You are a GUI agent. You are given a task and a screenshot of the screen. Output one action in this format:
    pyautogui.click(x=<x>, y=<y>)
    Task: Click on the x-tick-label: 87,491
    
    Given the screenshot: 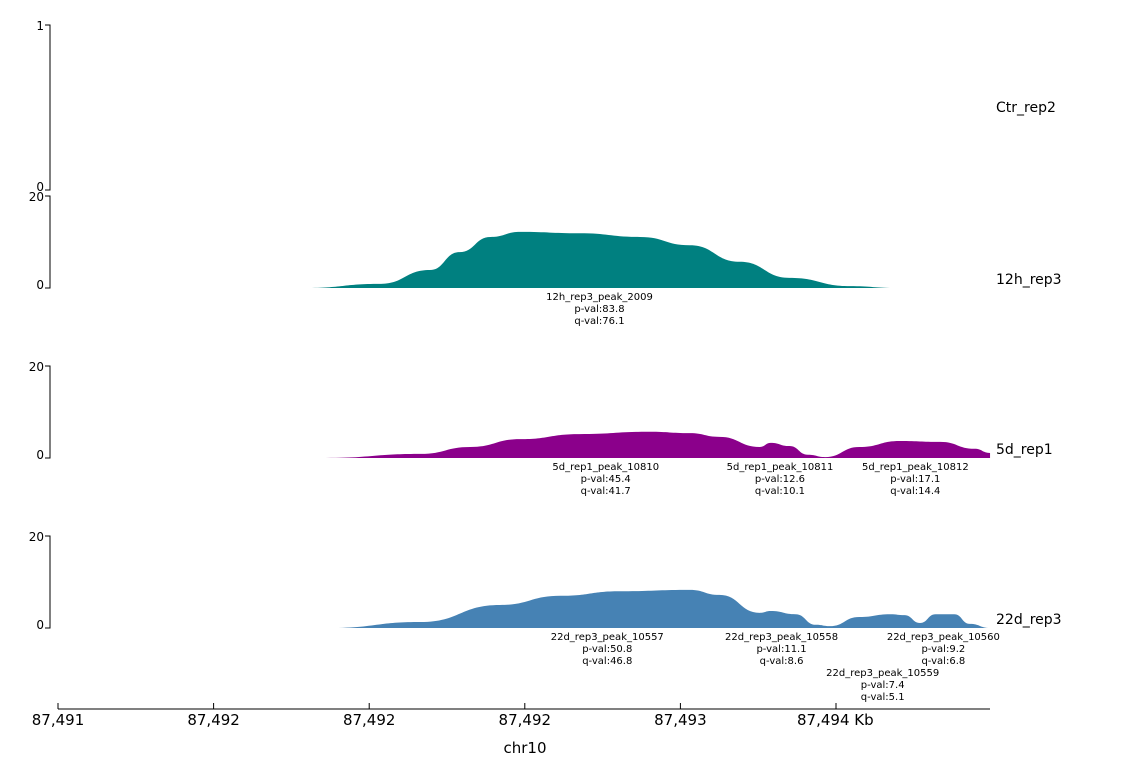 What is the action you would take?
    pyautogui.click(x=58, y=720)
    